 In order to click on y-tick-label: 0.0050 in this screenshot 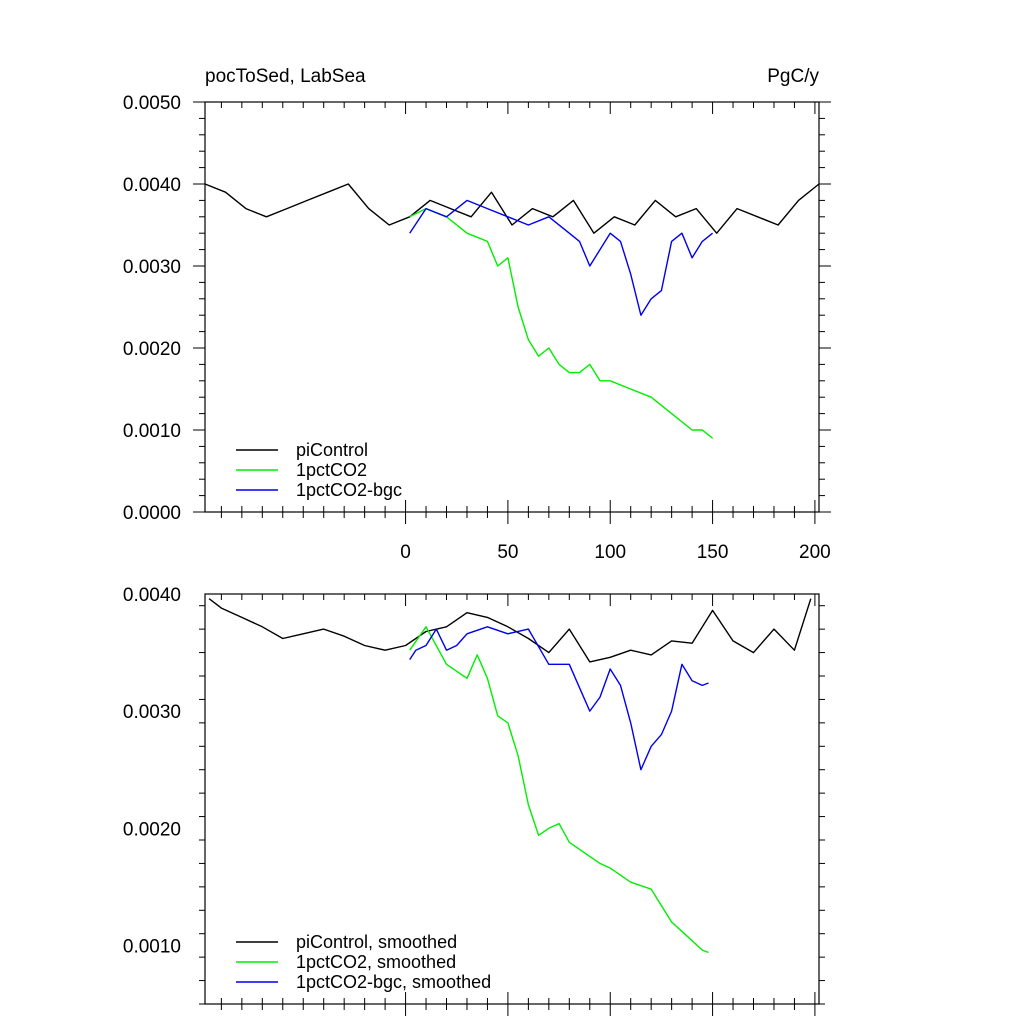, I will do `click(152, 103)`.